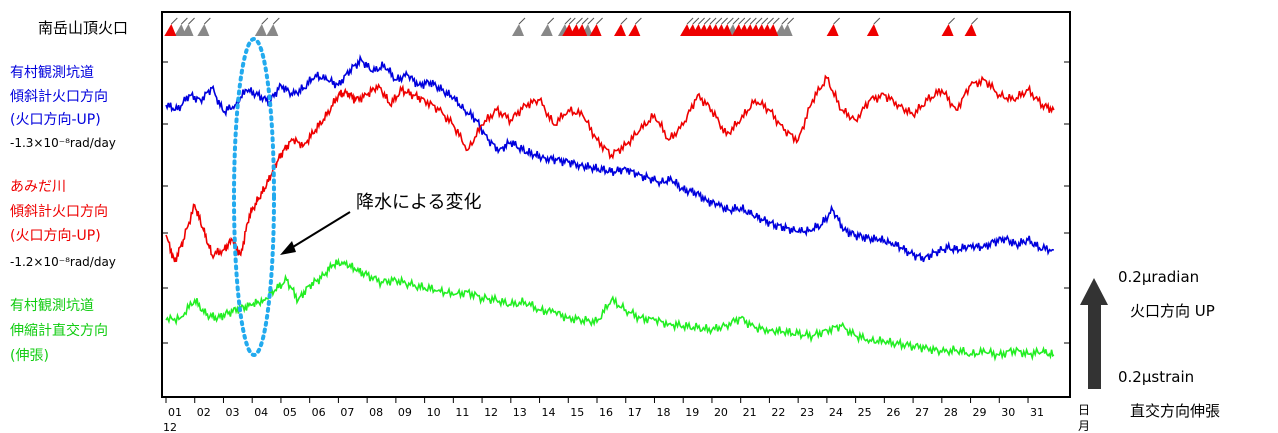  I want to click on x-unit-label-month: 月, so click(1084, 426).